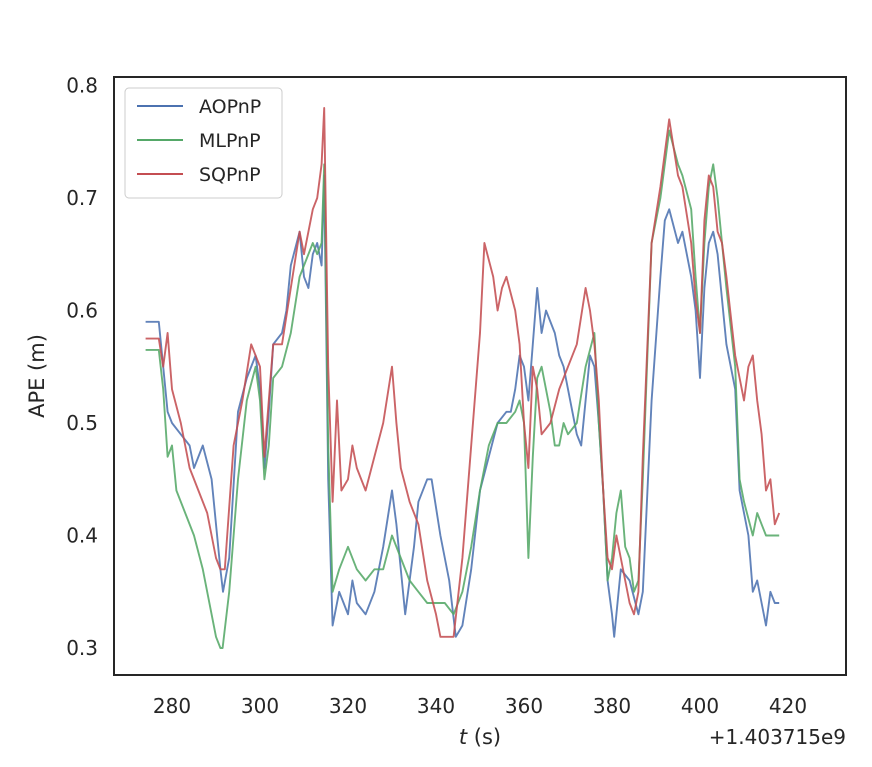 The image size is (872, 767). I want to click on x-tick-label: 380, so click(612, 706).